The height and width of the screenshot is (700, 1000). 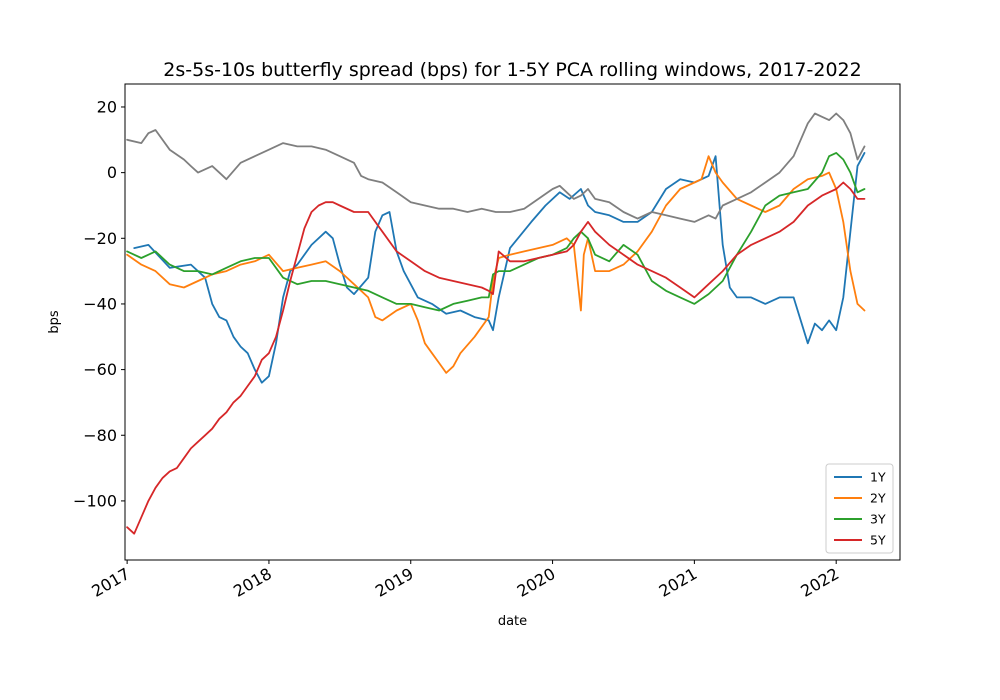 I want to click on y-tick-label: 0, so click(x=112, y=172).